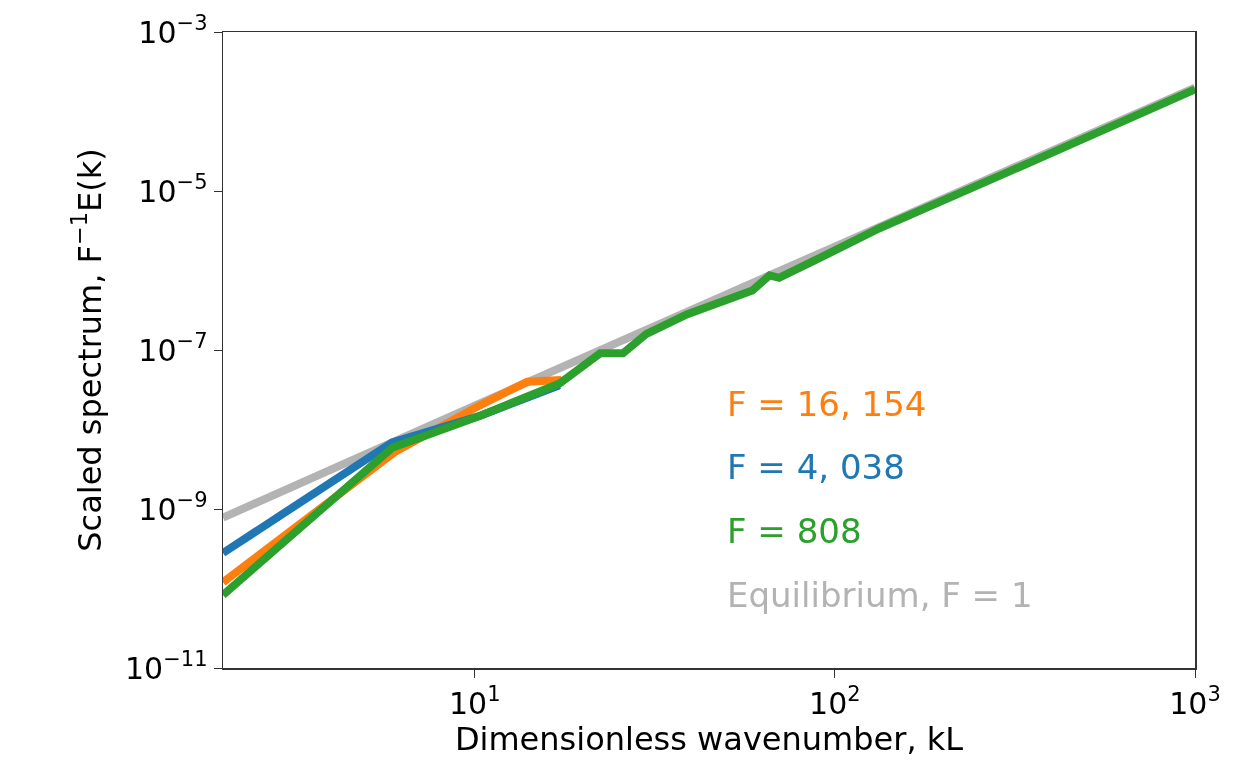  Describe the element at coordinates (794, 531) in the screenshot. I see `text: F = 808` at that location.